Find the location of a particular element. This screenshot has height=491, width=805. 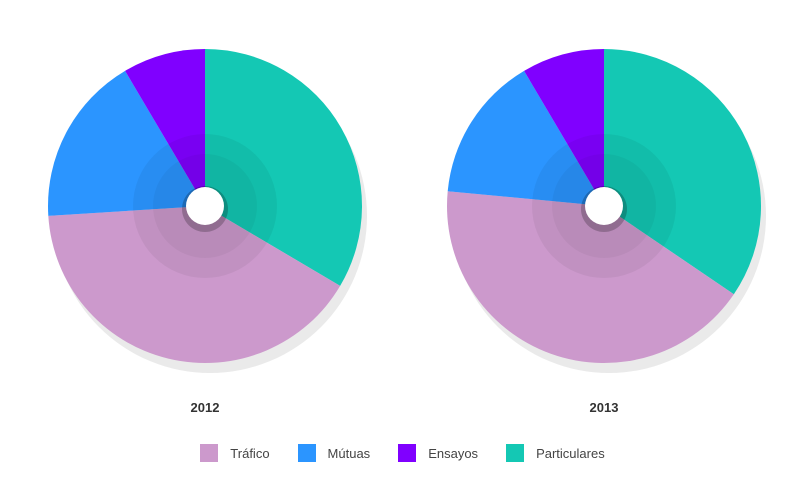

legend-item-mutuas: Mútuas is located at coordinates (334, 453).